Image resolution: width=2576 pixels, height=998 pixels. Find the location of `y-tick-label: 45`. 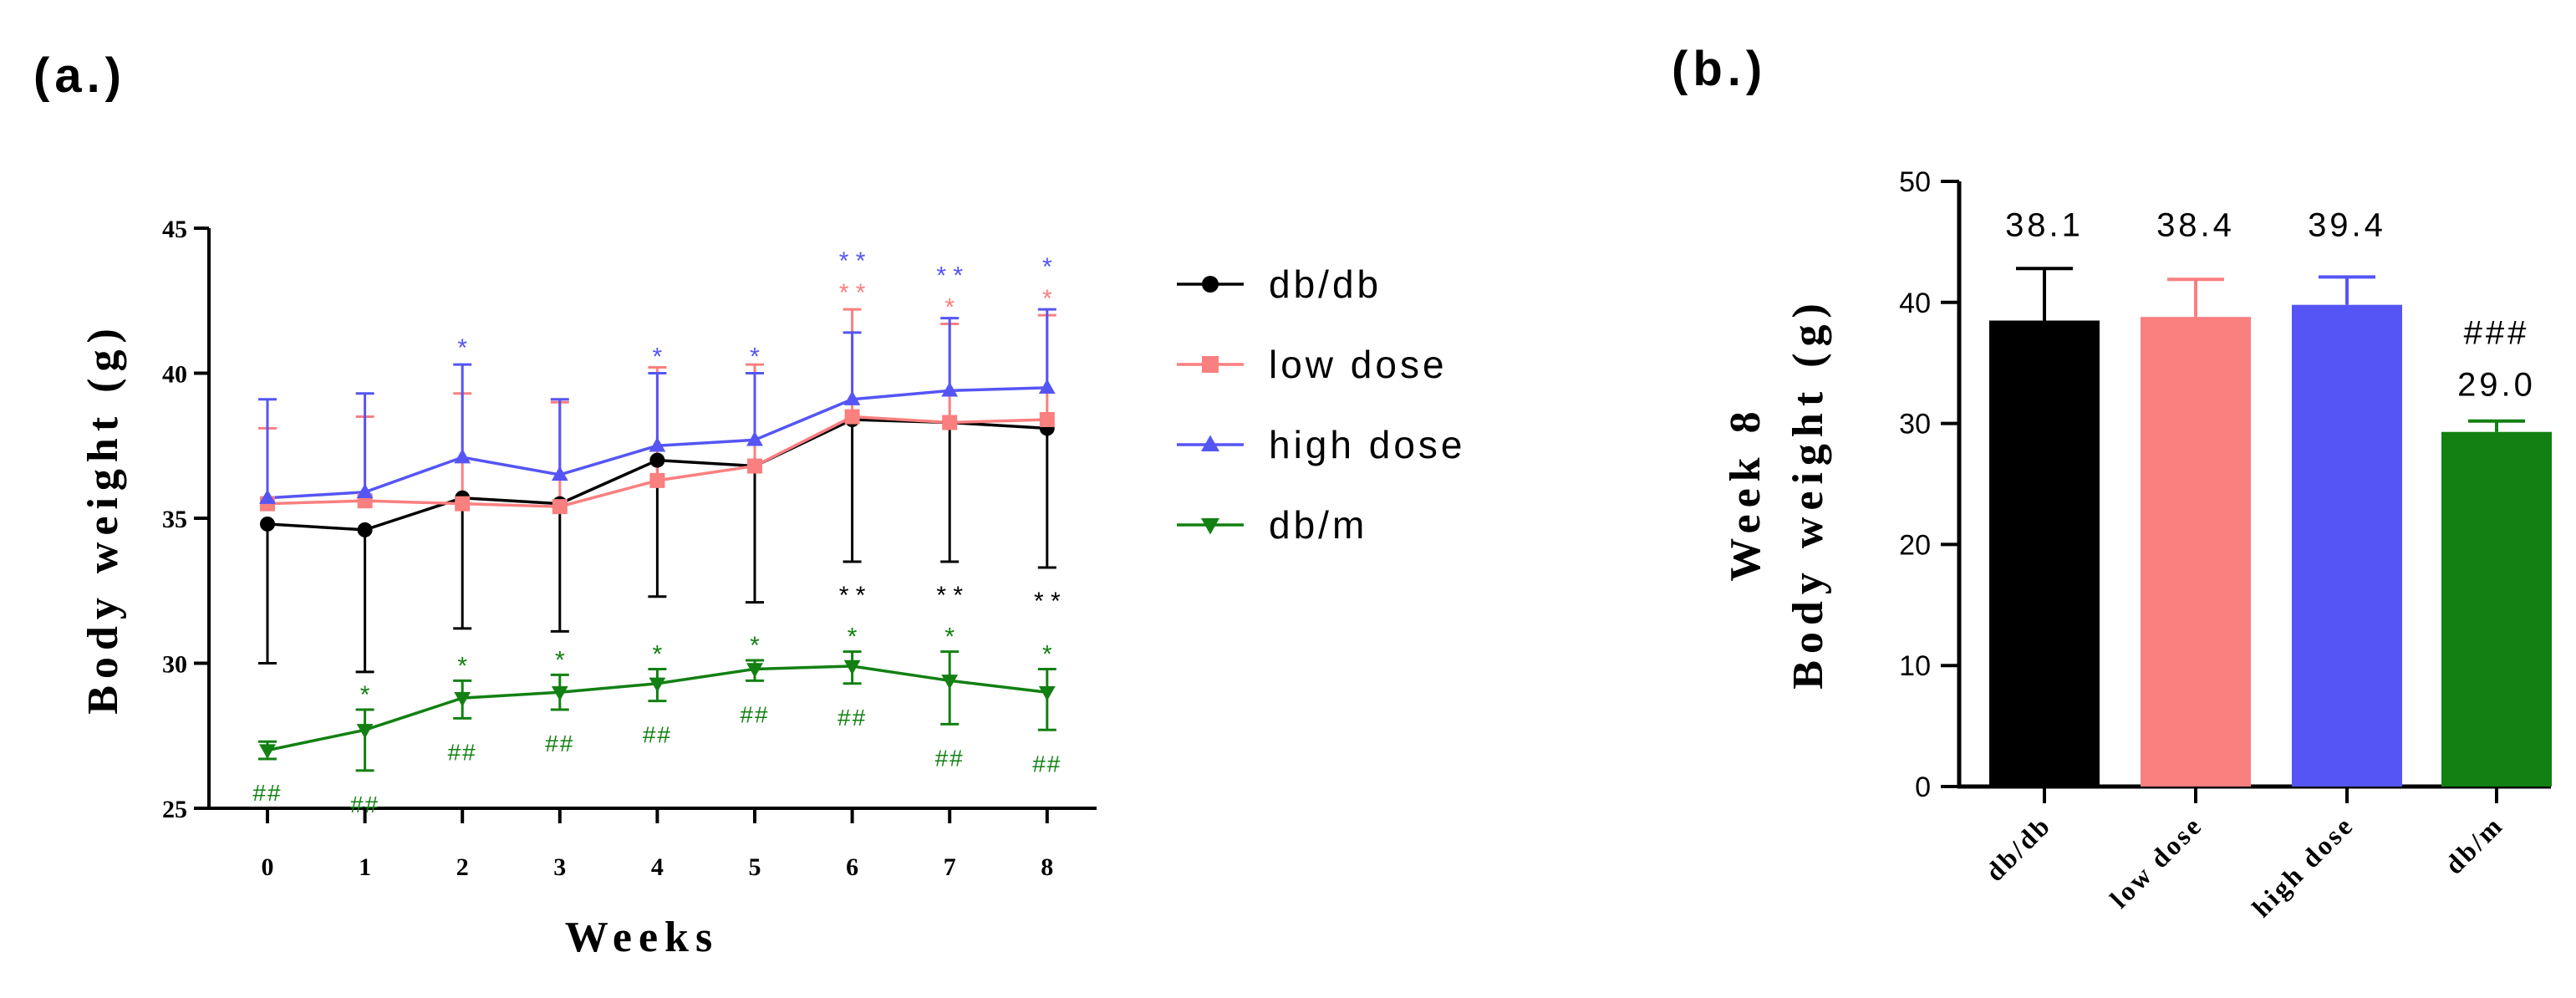

y-tick-label: 45 is located at coordinates (174, 229).